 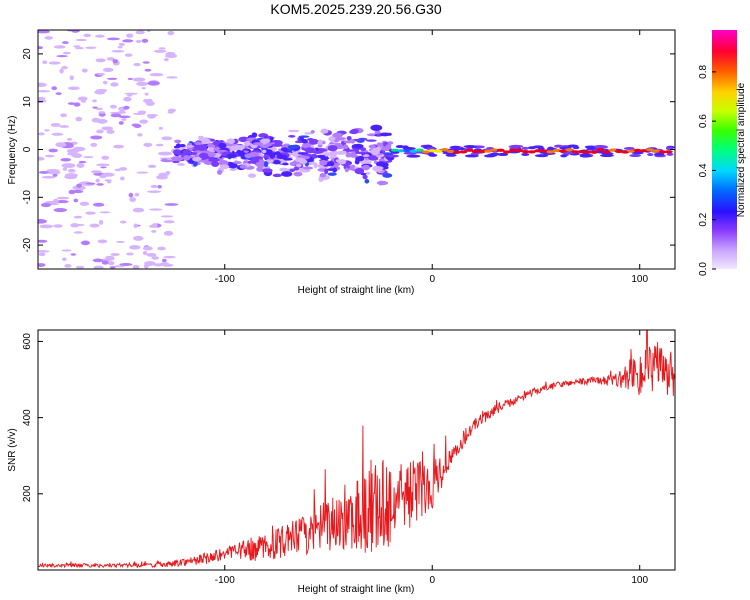 What do you see at coordinates (27, 341) in the screenshot?
I see `snr-y-tick-label: 600` at bounding box center [27, 341].